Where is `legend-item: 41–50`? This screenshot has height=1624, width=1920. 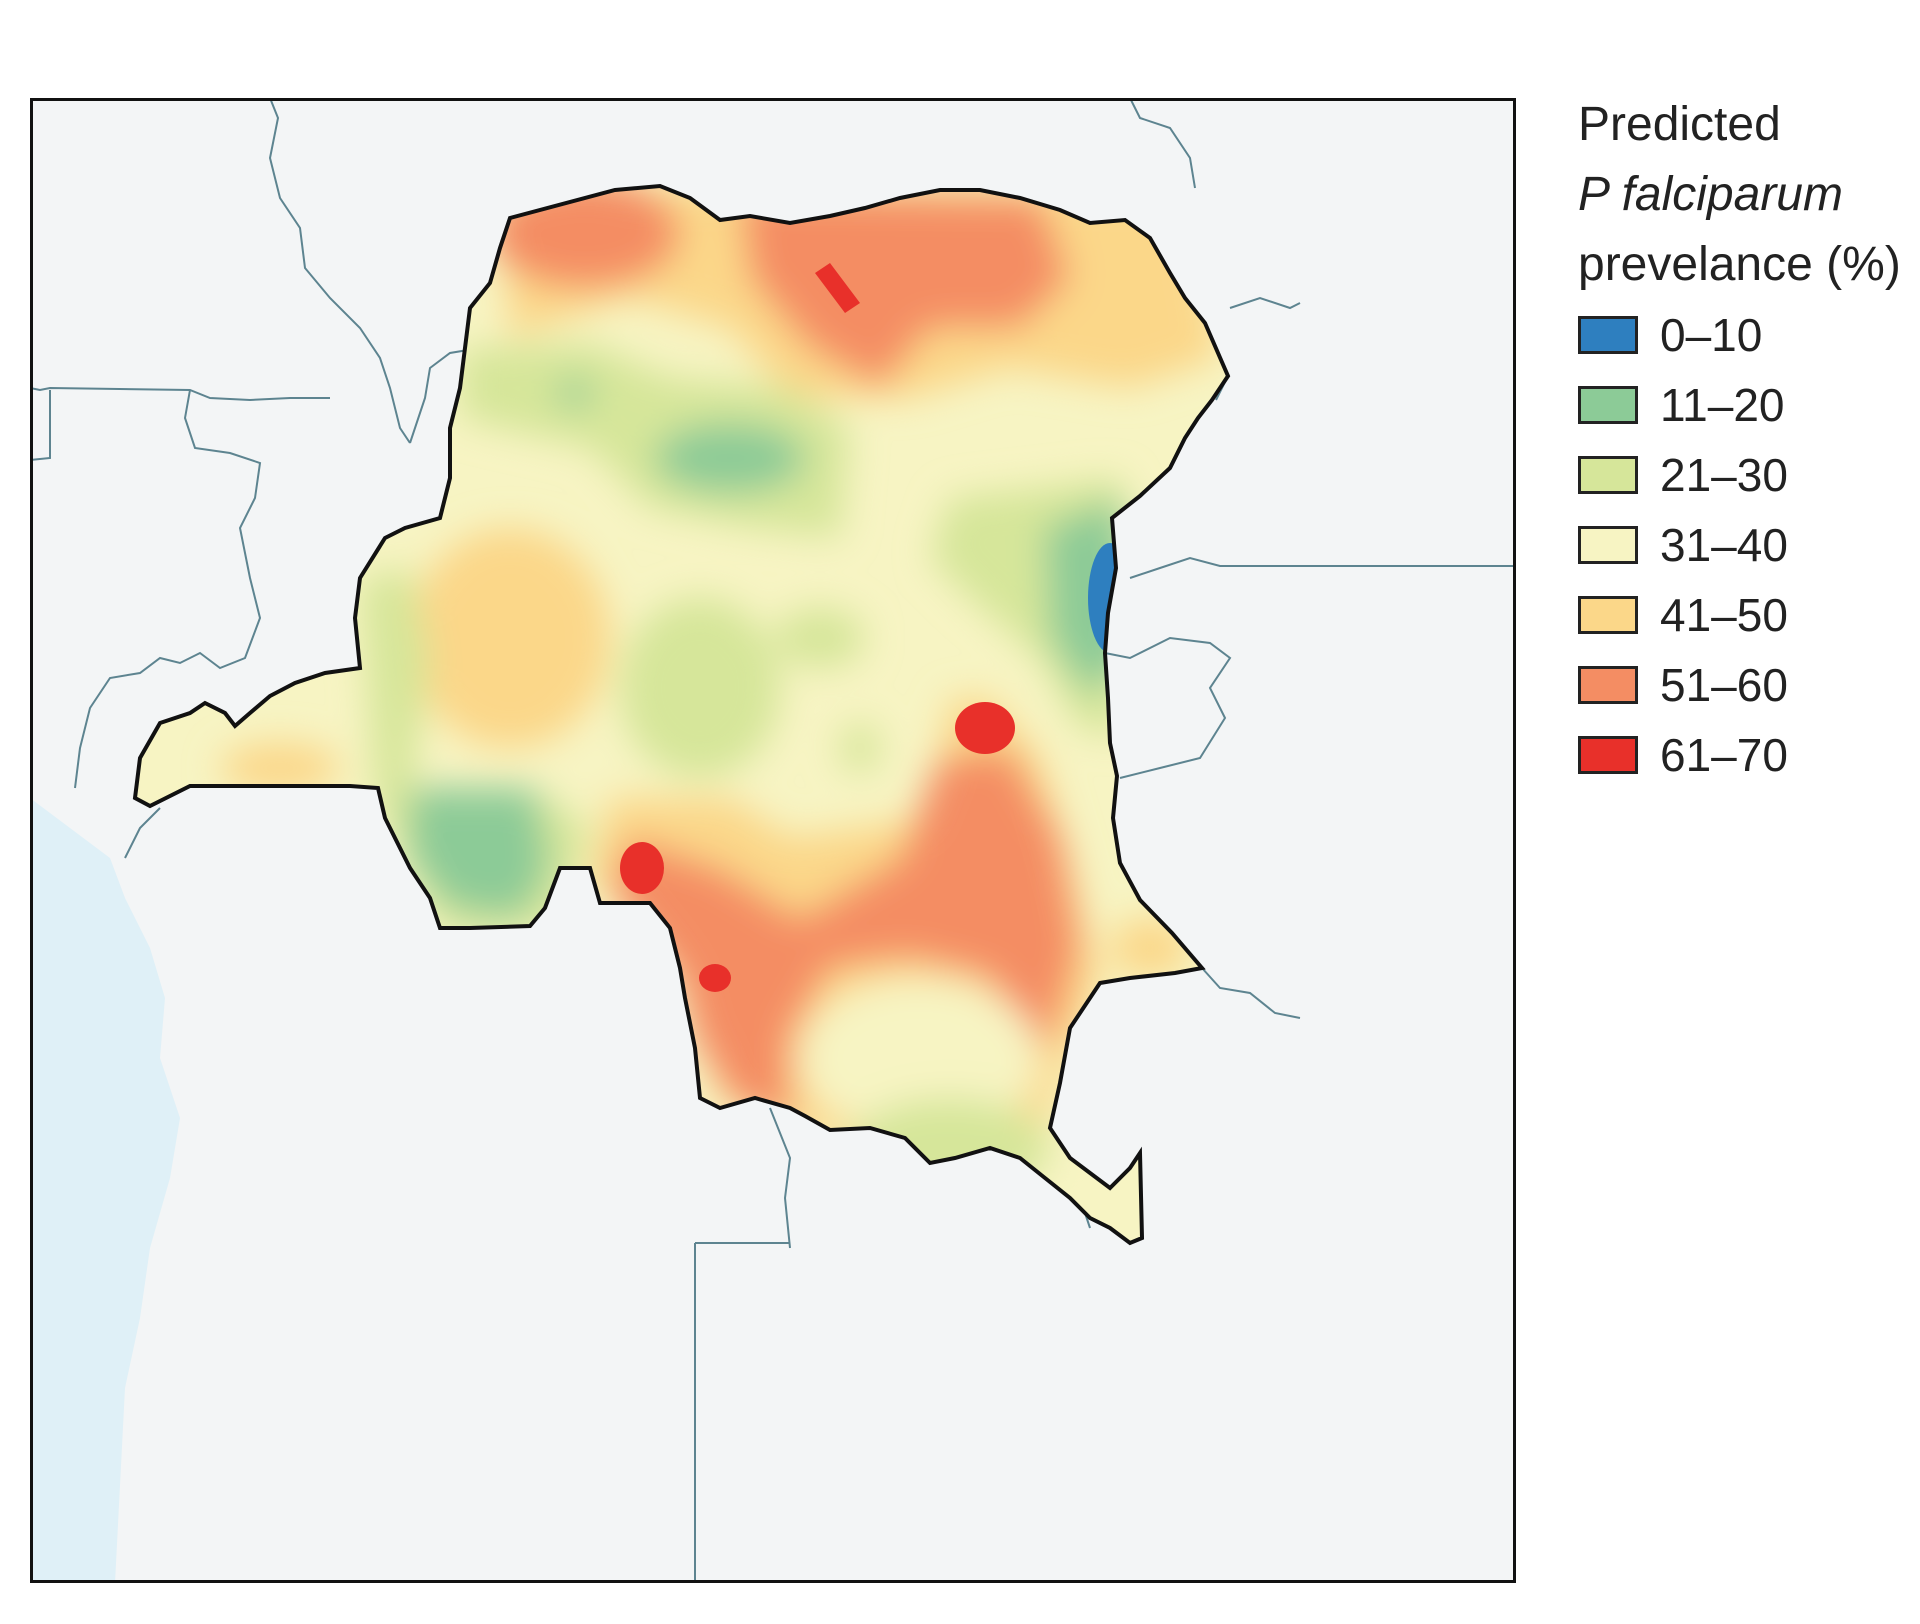
legend-item: 41–50 is located at coordinates (1748, 615).